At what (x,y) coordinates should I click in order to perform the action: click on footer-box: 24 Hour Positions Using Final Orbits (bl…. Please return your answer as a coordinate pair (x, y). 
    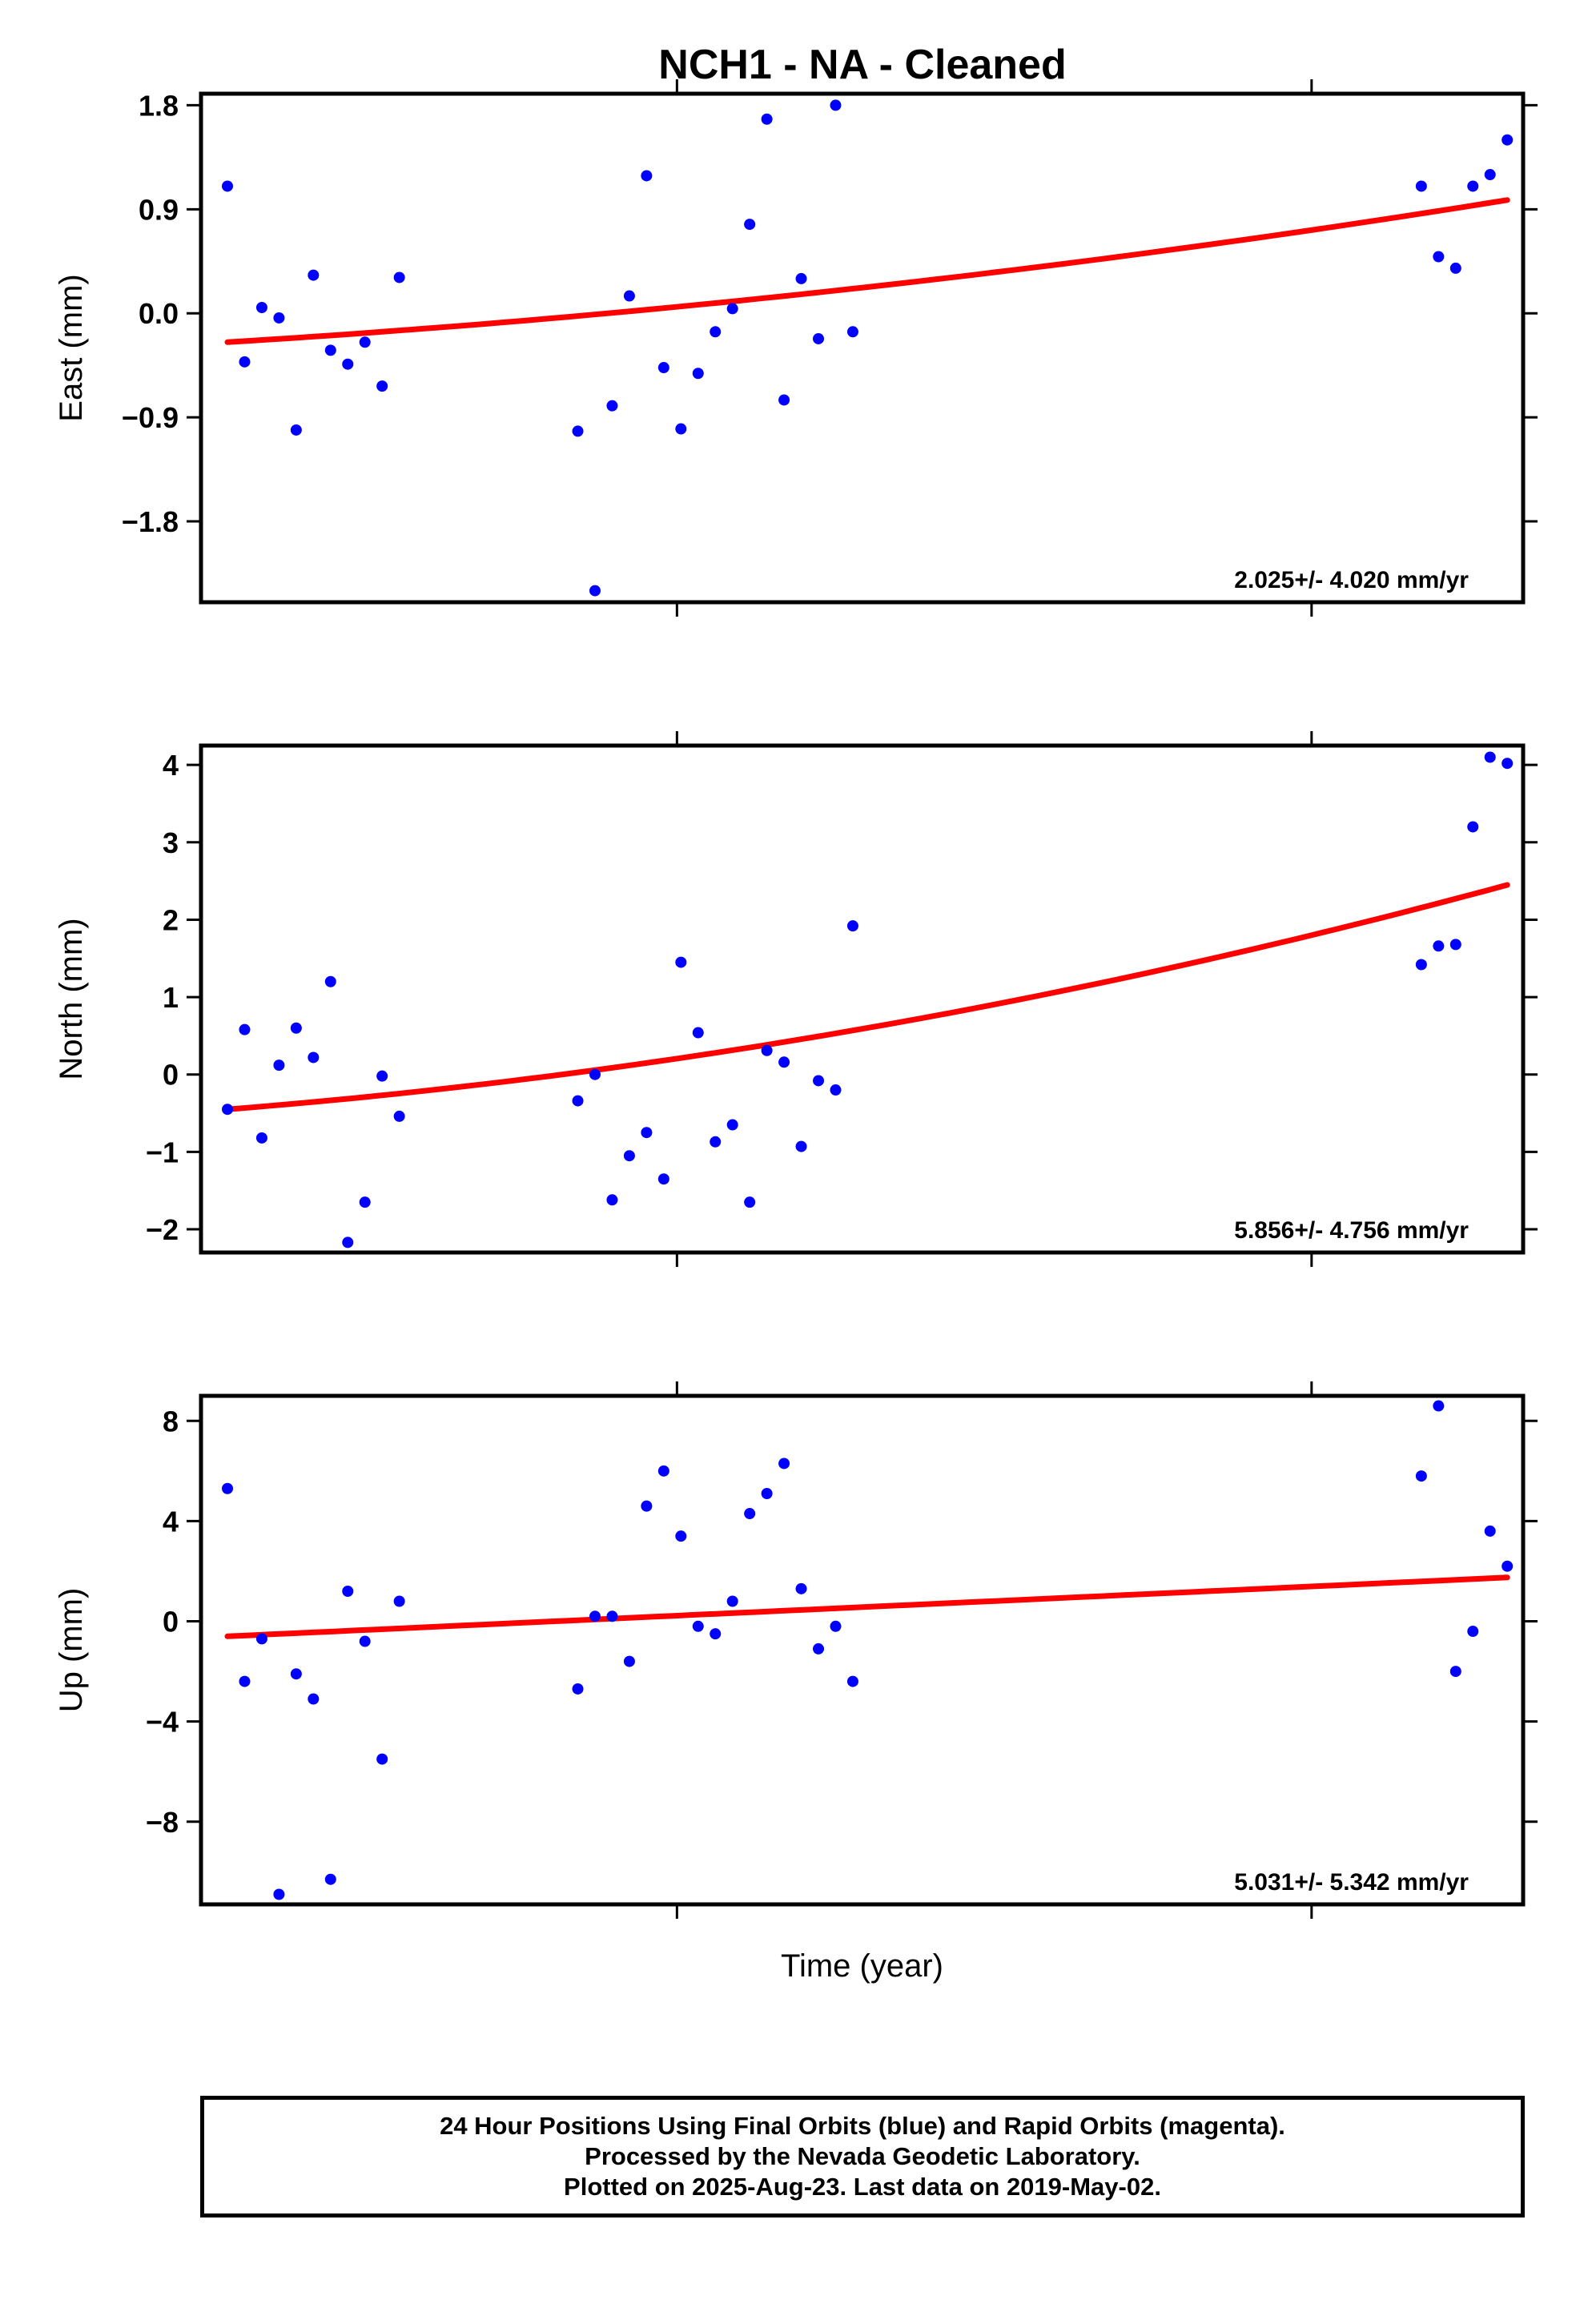
    Looking at the image, I should click on (863, 2156).